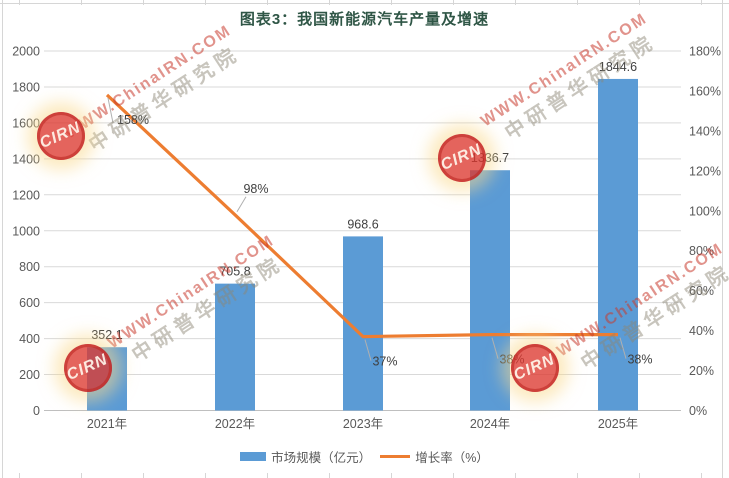  What do you see at coordinates (364, 3) in the screenshot?
I see `sheet-gridline-top` at bounding box center [364, 3].